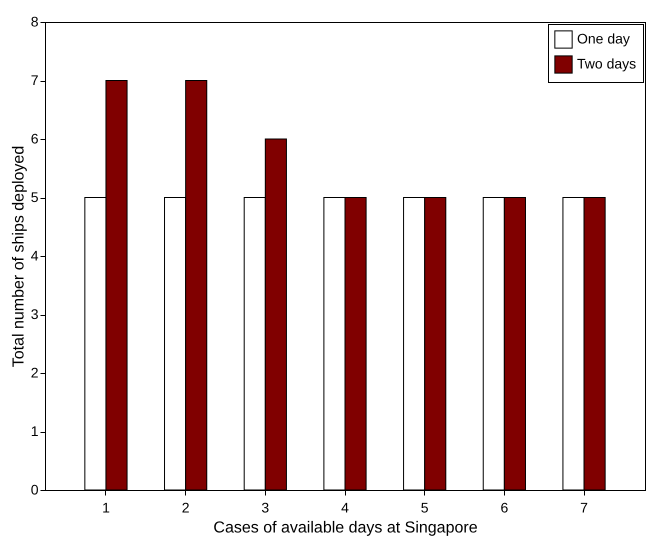  I want to click on x-tick-label: 7, so click(584, 508).